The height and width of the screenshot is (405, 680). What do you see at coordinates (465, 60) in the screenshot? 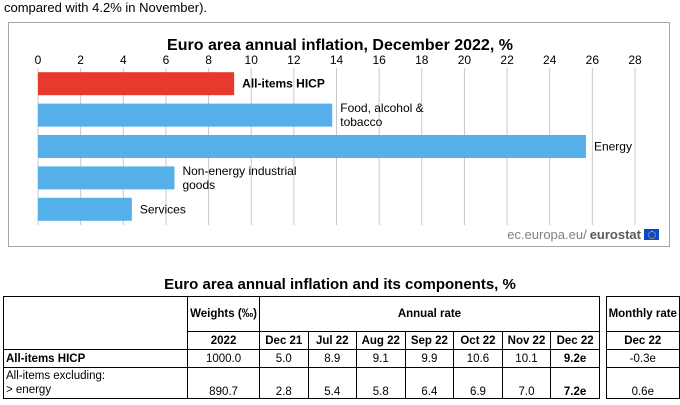
I see `x-tick-label: 20` at bounding box center [465, 60].